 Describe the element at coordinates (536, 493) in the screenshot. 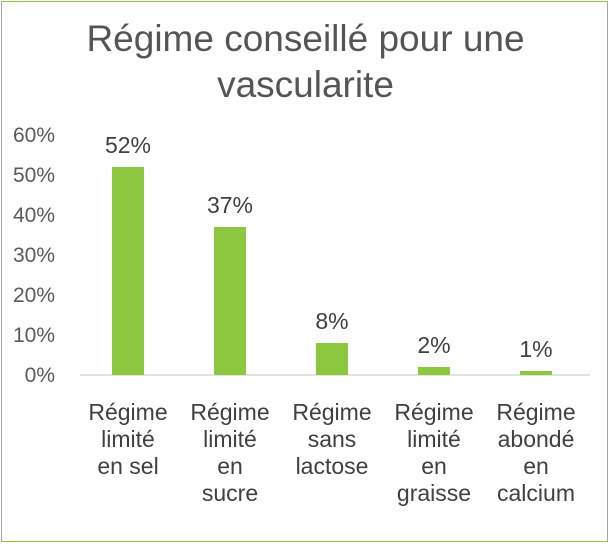

I see `x-category-label-line: calcium` at that location.